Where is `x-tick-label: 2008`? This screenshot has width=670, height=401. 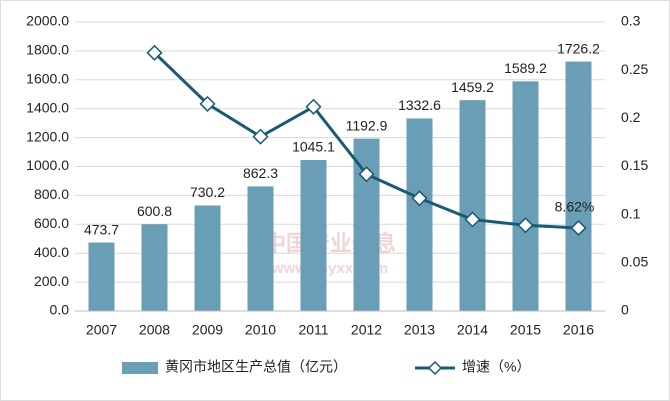
x-tick-label: 2008 is located at coordinates (154, 330).